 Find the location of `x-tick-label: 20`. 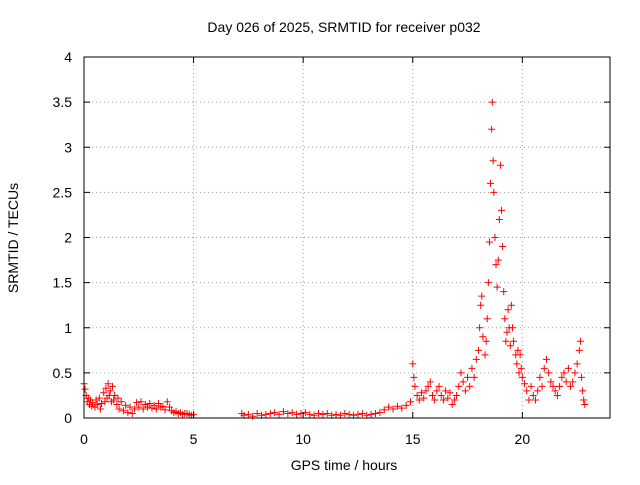

x-tick-label: 20 is located at coordinates (523, 439).